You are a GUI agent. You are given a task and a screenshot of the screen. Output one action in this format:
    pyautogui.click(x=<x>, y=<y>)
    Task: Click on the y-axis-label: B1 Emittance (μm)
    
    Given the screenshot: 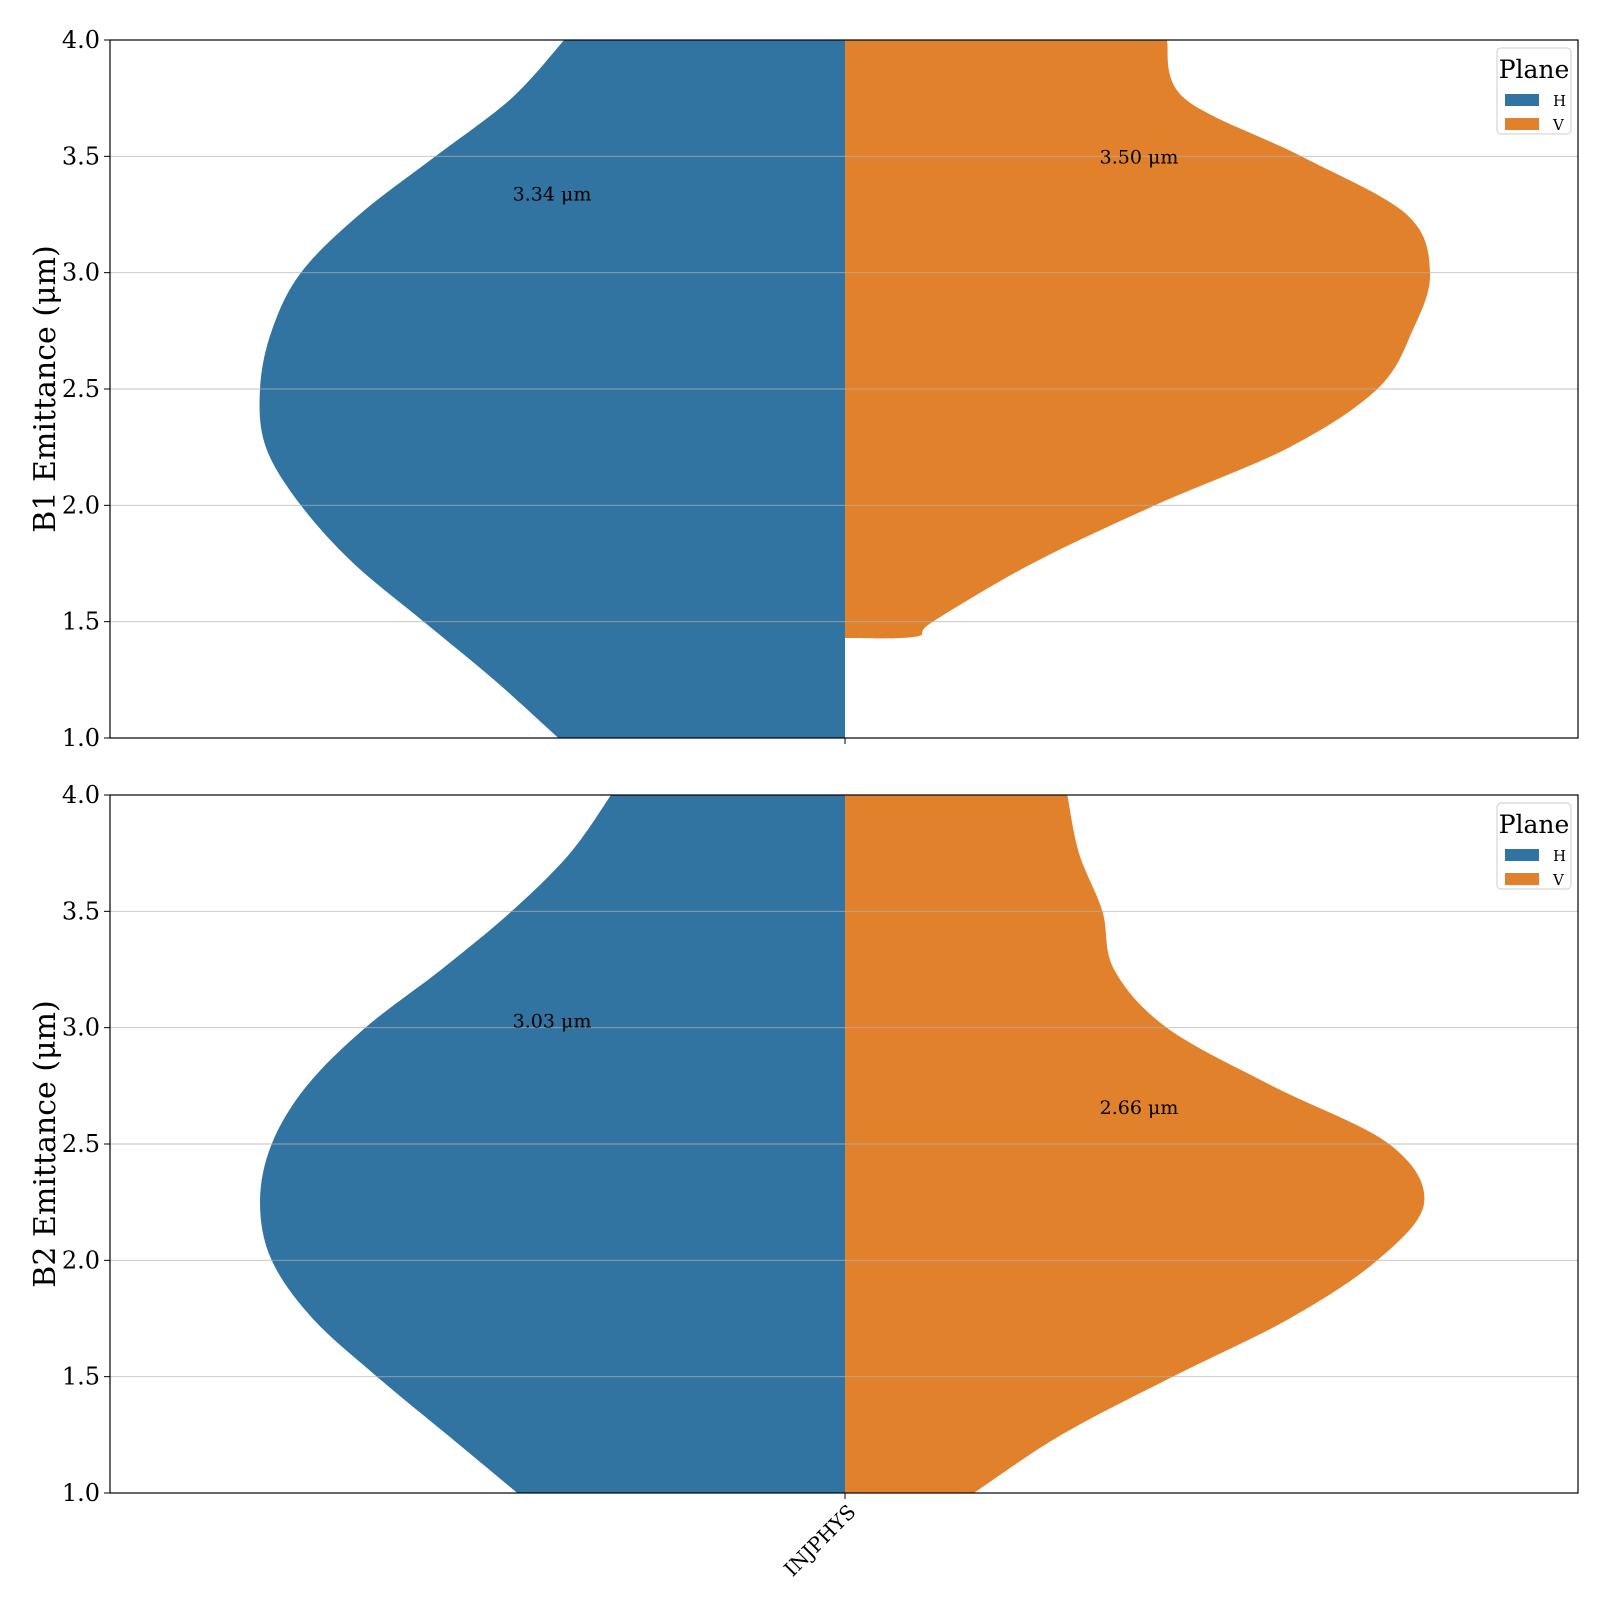 What is the action you would take?
    pyautogui.click(x=45, y=388)
    